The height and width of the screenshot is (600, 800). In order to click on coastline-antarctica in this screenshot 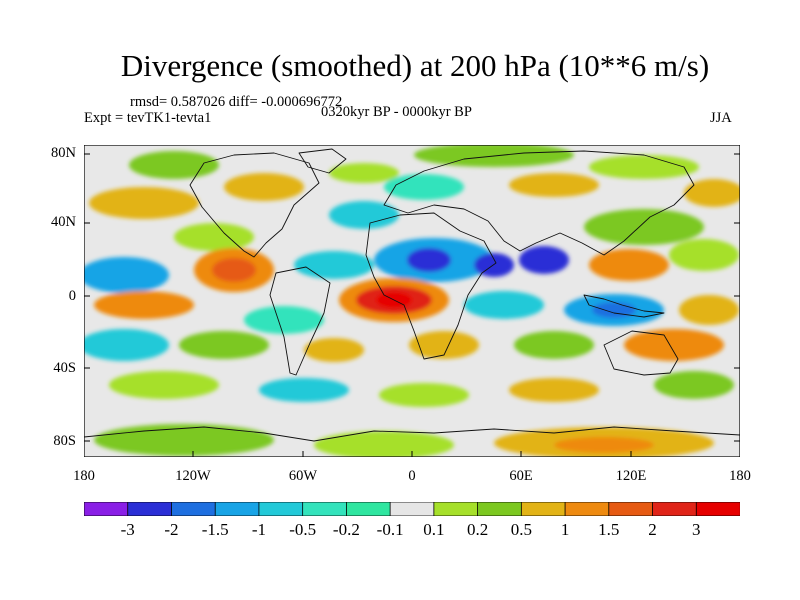, I will do `click(412, 434)`.